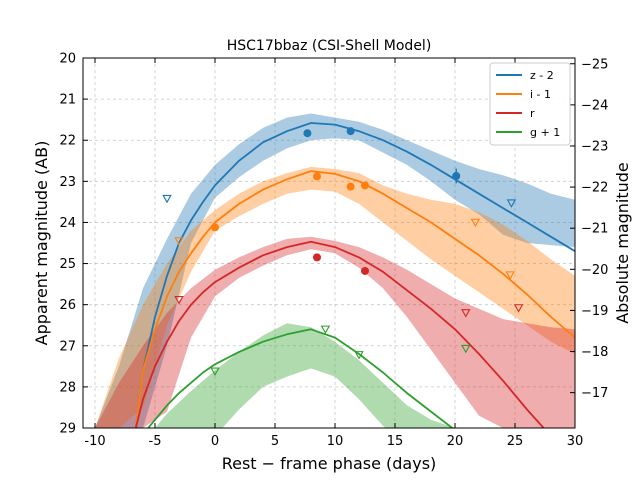 This screenshot has height=480, width=640. Describe the element at coordinates (594, 188) in the screenshot. I see `y2-tick-label: −22` at that location.